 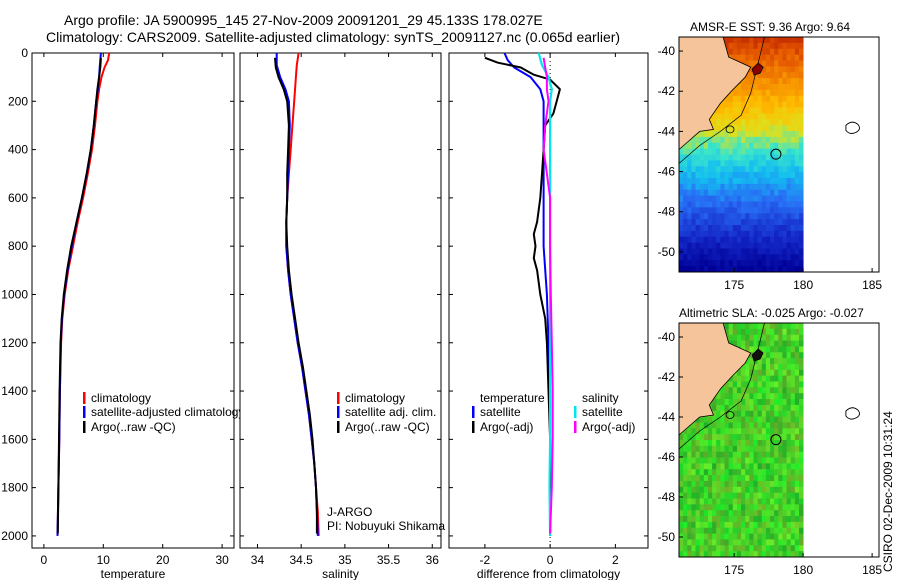 What do you see at coordinates (512, 398) in the screenshot?
I see `legend-group-temperature: temperature` at bounding box center [512, 398].